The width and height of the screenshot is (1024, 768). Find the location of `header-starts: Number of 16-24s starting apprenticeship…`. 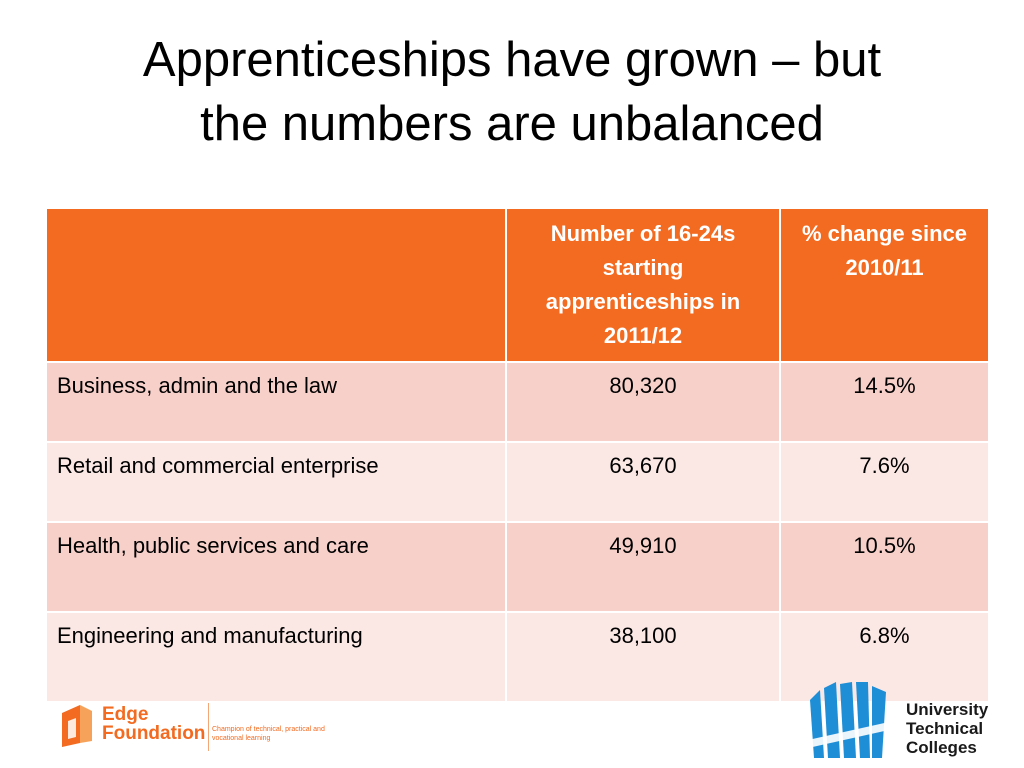

header-starts: Number of 16-24s starting apprenticeship… is located at coordinates (643, 285).